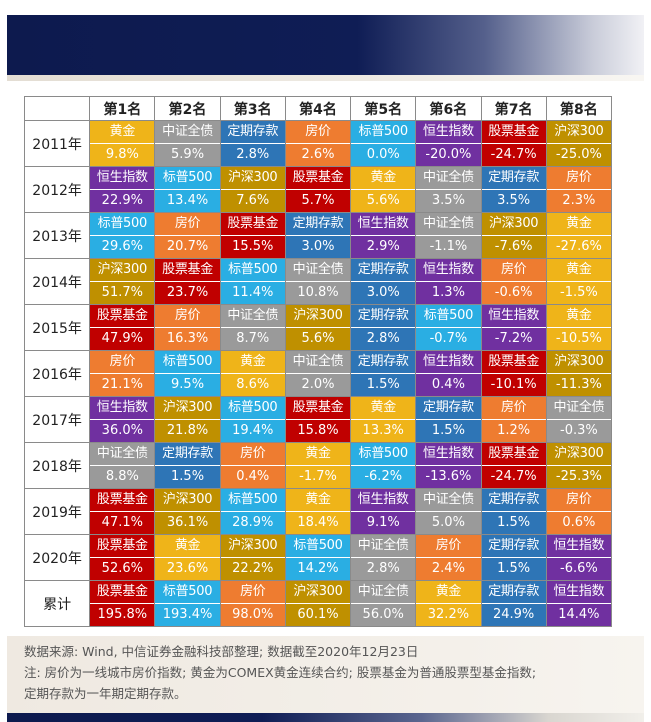 The image size is (651, 722). What do you see at coordinates (187, 327) in the screenshot?
I see `ranking-cell: 房价 16.3%` at bounding box center [187, 327].